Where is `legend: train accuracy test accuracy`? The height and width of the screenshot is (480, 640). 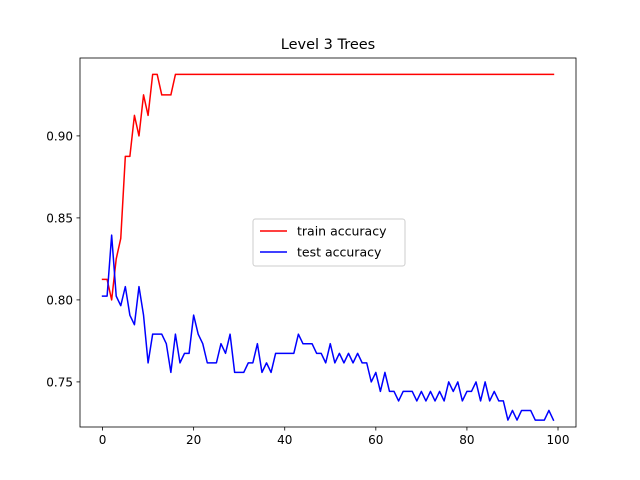 legend: train accuracy test accuracy is located at coordinates (329, 242).